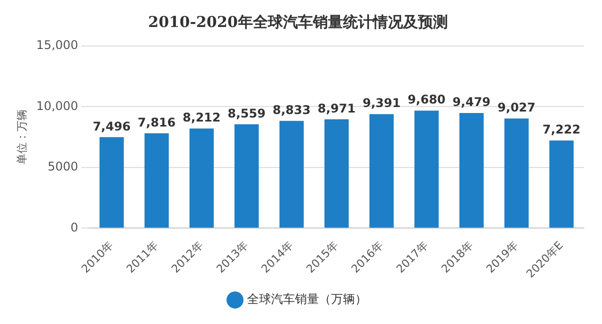 This screenshot has height=324, width=602. Describe the element at coordinates (471, 102) in the screenshot. I see `data-label: 9,479` at that location.